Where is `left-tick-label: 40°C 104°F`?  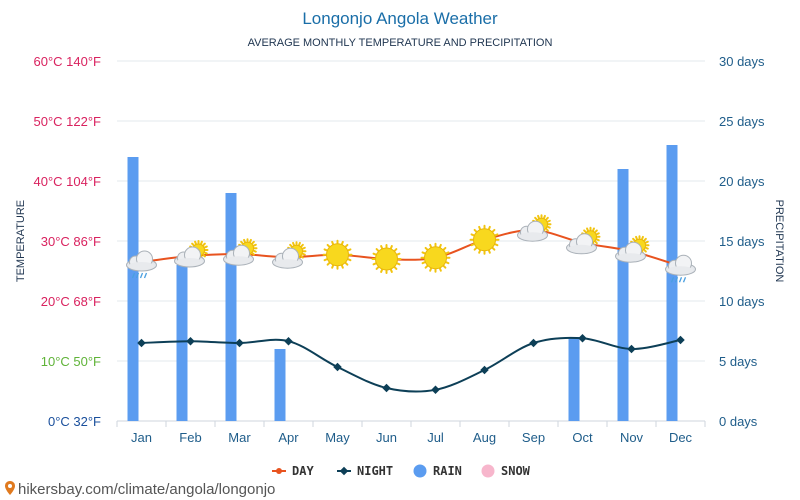 left-tick-label: 40°C 104°F is located at coordinates (68, 181).